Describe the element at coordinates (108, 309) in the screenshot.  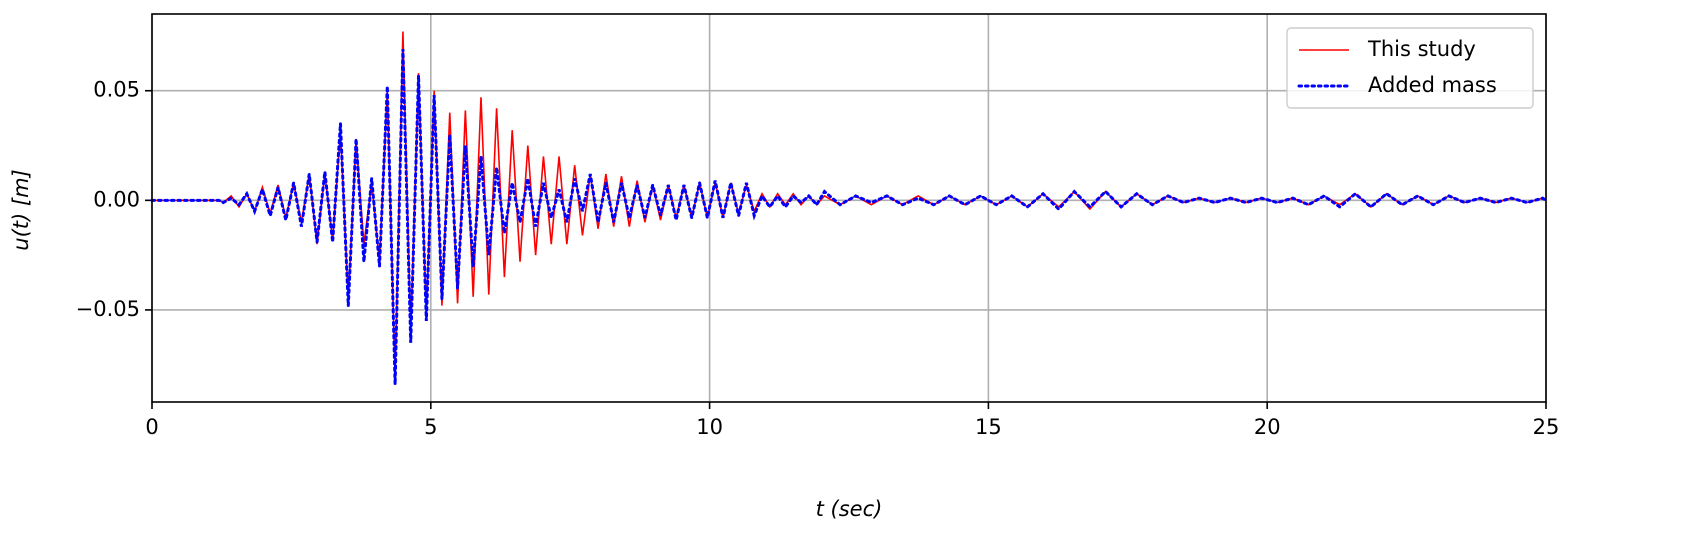
I see `y-tick-label: −0.05` at that location.